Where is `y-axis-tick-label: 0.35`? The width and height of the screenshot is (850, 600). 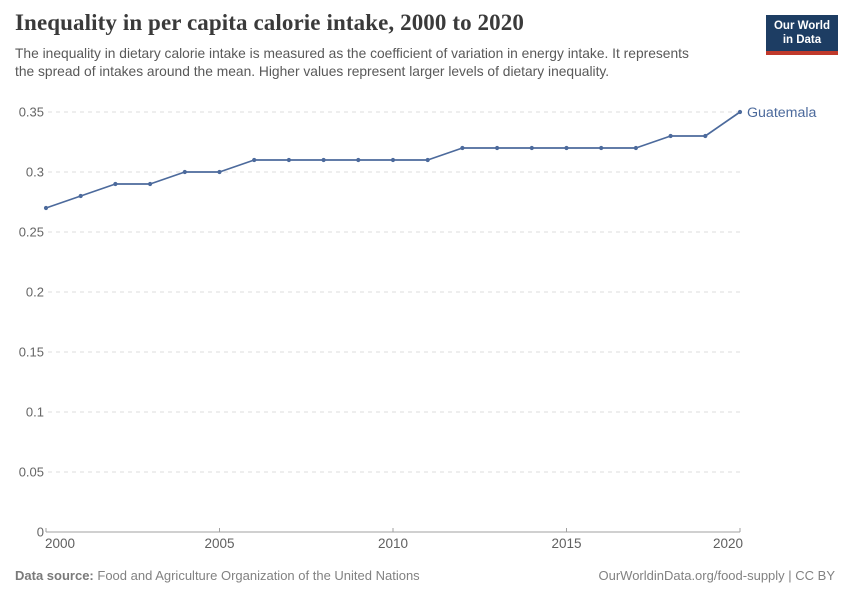 y-axis-tick-label: 0.35 is located at coordinates (31, 112).